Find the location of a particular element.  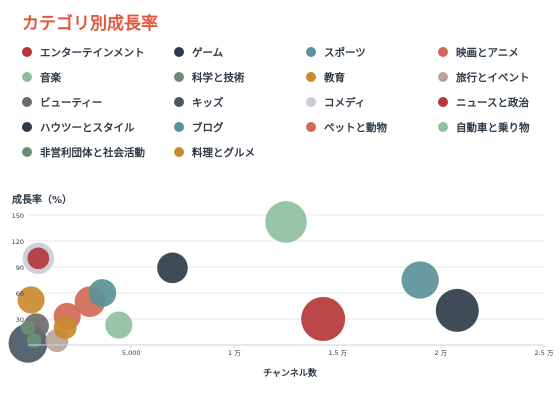

legend-label: 音楽 is located at coordinates (50, 77).